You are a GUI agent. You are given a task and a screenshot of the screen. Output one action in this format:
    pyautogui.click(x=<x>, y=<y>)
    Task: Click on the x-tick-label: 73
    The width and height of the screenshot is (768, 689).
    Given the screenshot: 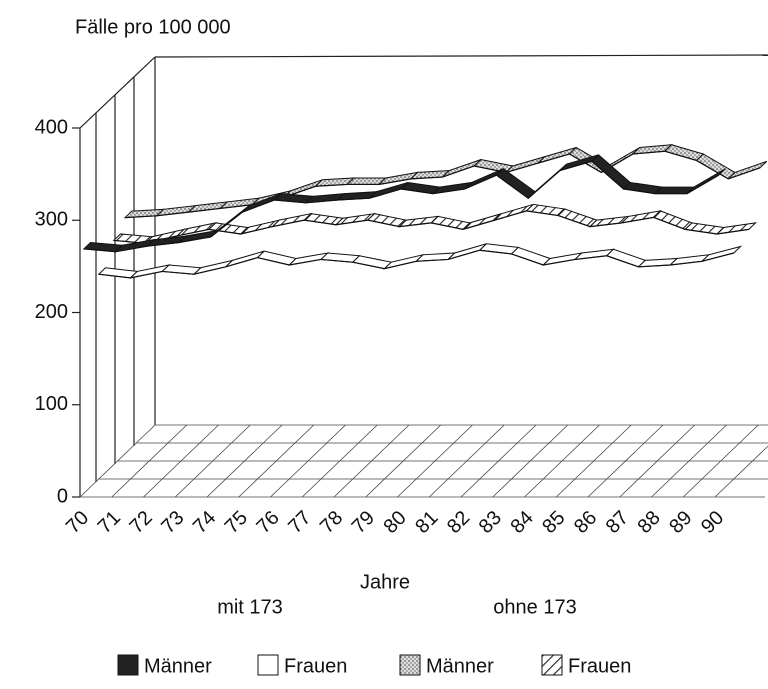 What is the action you would take?
    pyautogui.click(x=172, y=522)
    